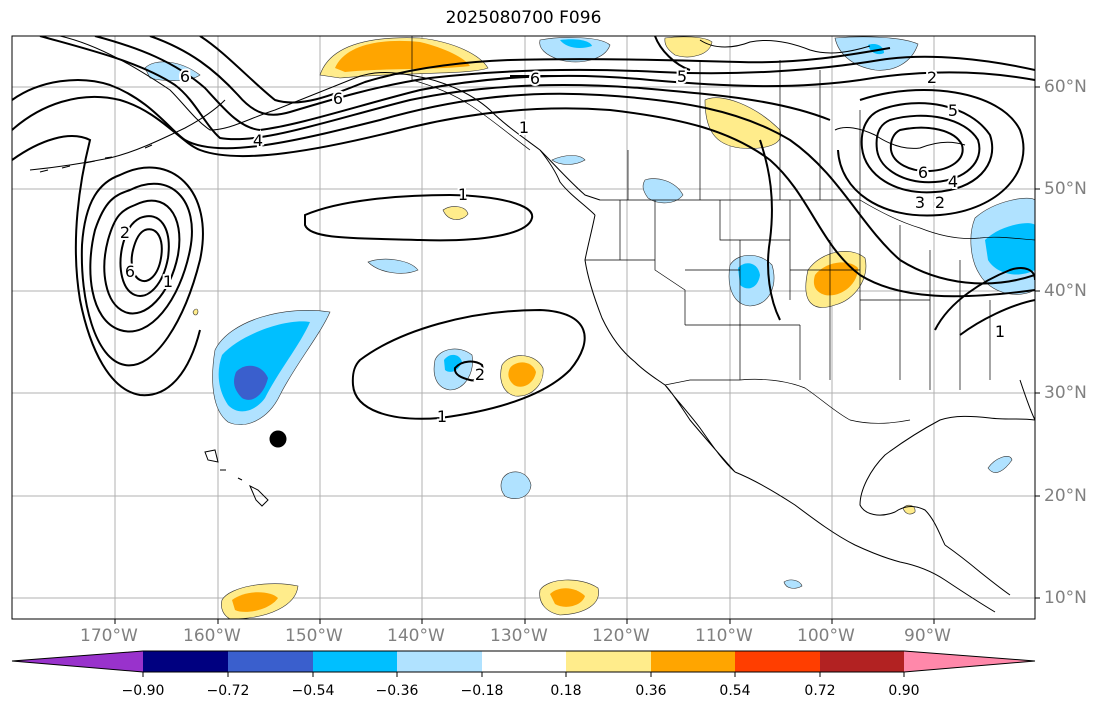  What do you see at coordinates (519, 636) in the screenshot?
I see `lon-label: 130°W` at bounding box center [519, 636].